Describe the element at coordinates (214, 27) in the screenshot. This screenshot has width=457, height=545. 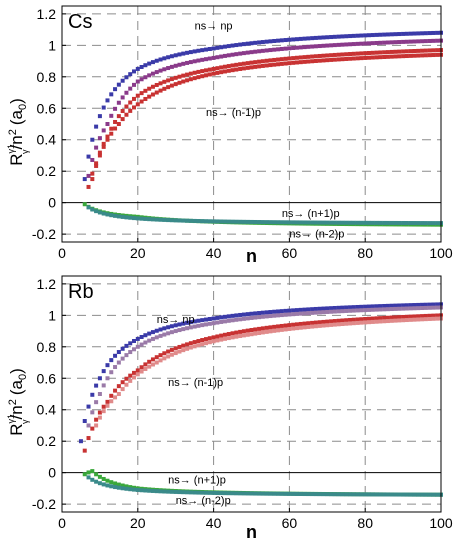
I see `annotation: ns→ np` at that location.